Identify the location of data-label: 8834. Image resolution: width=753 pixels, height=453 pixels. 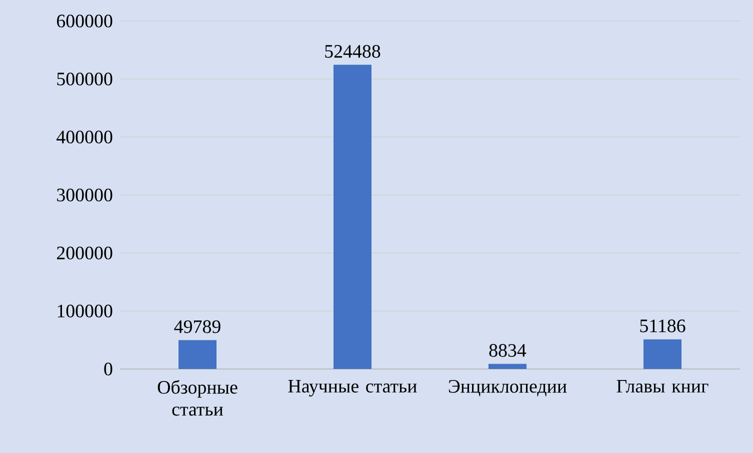
(507, 350).